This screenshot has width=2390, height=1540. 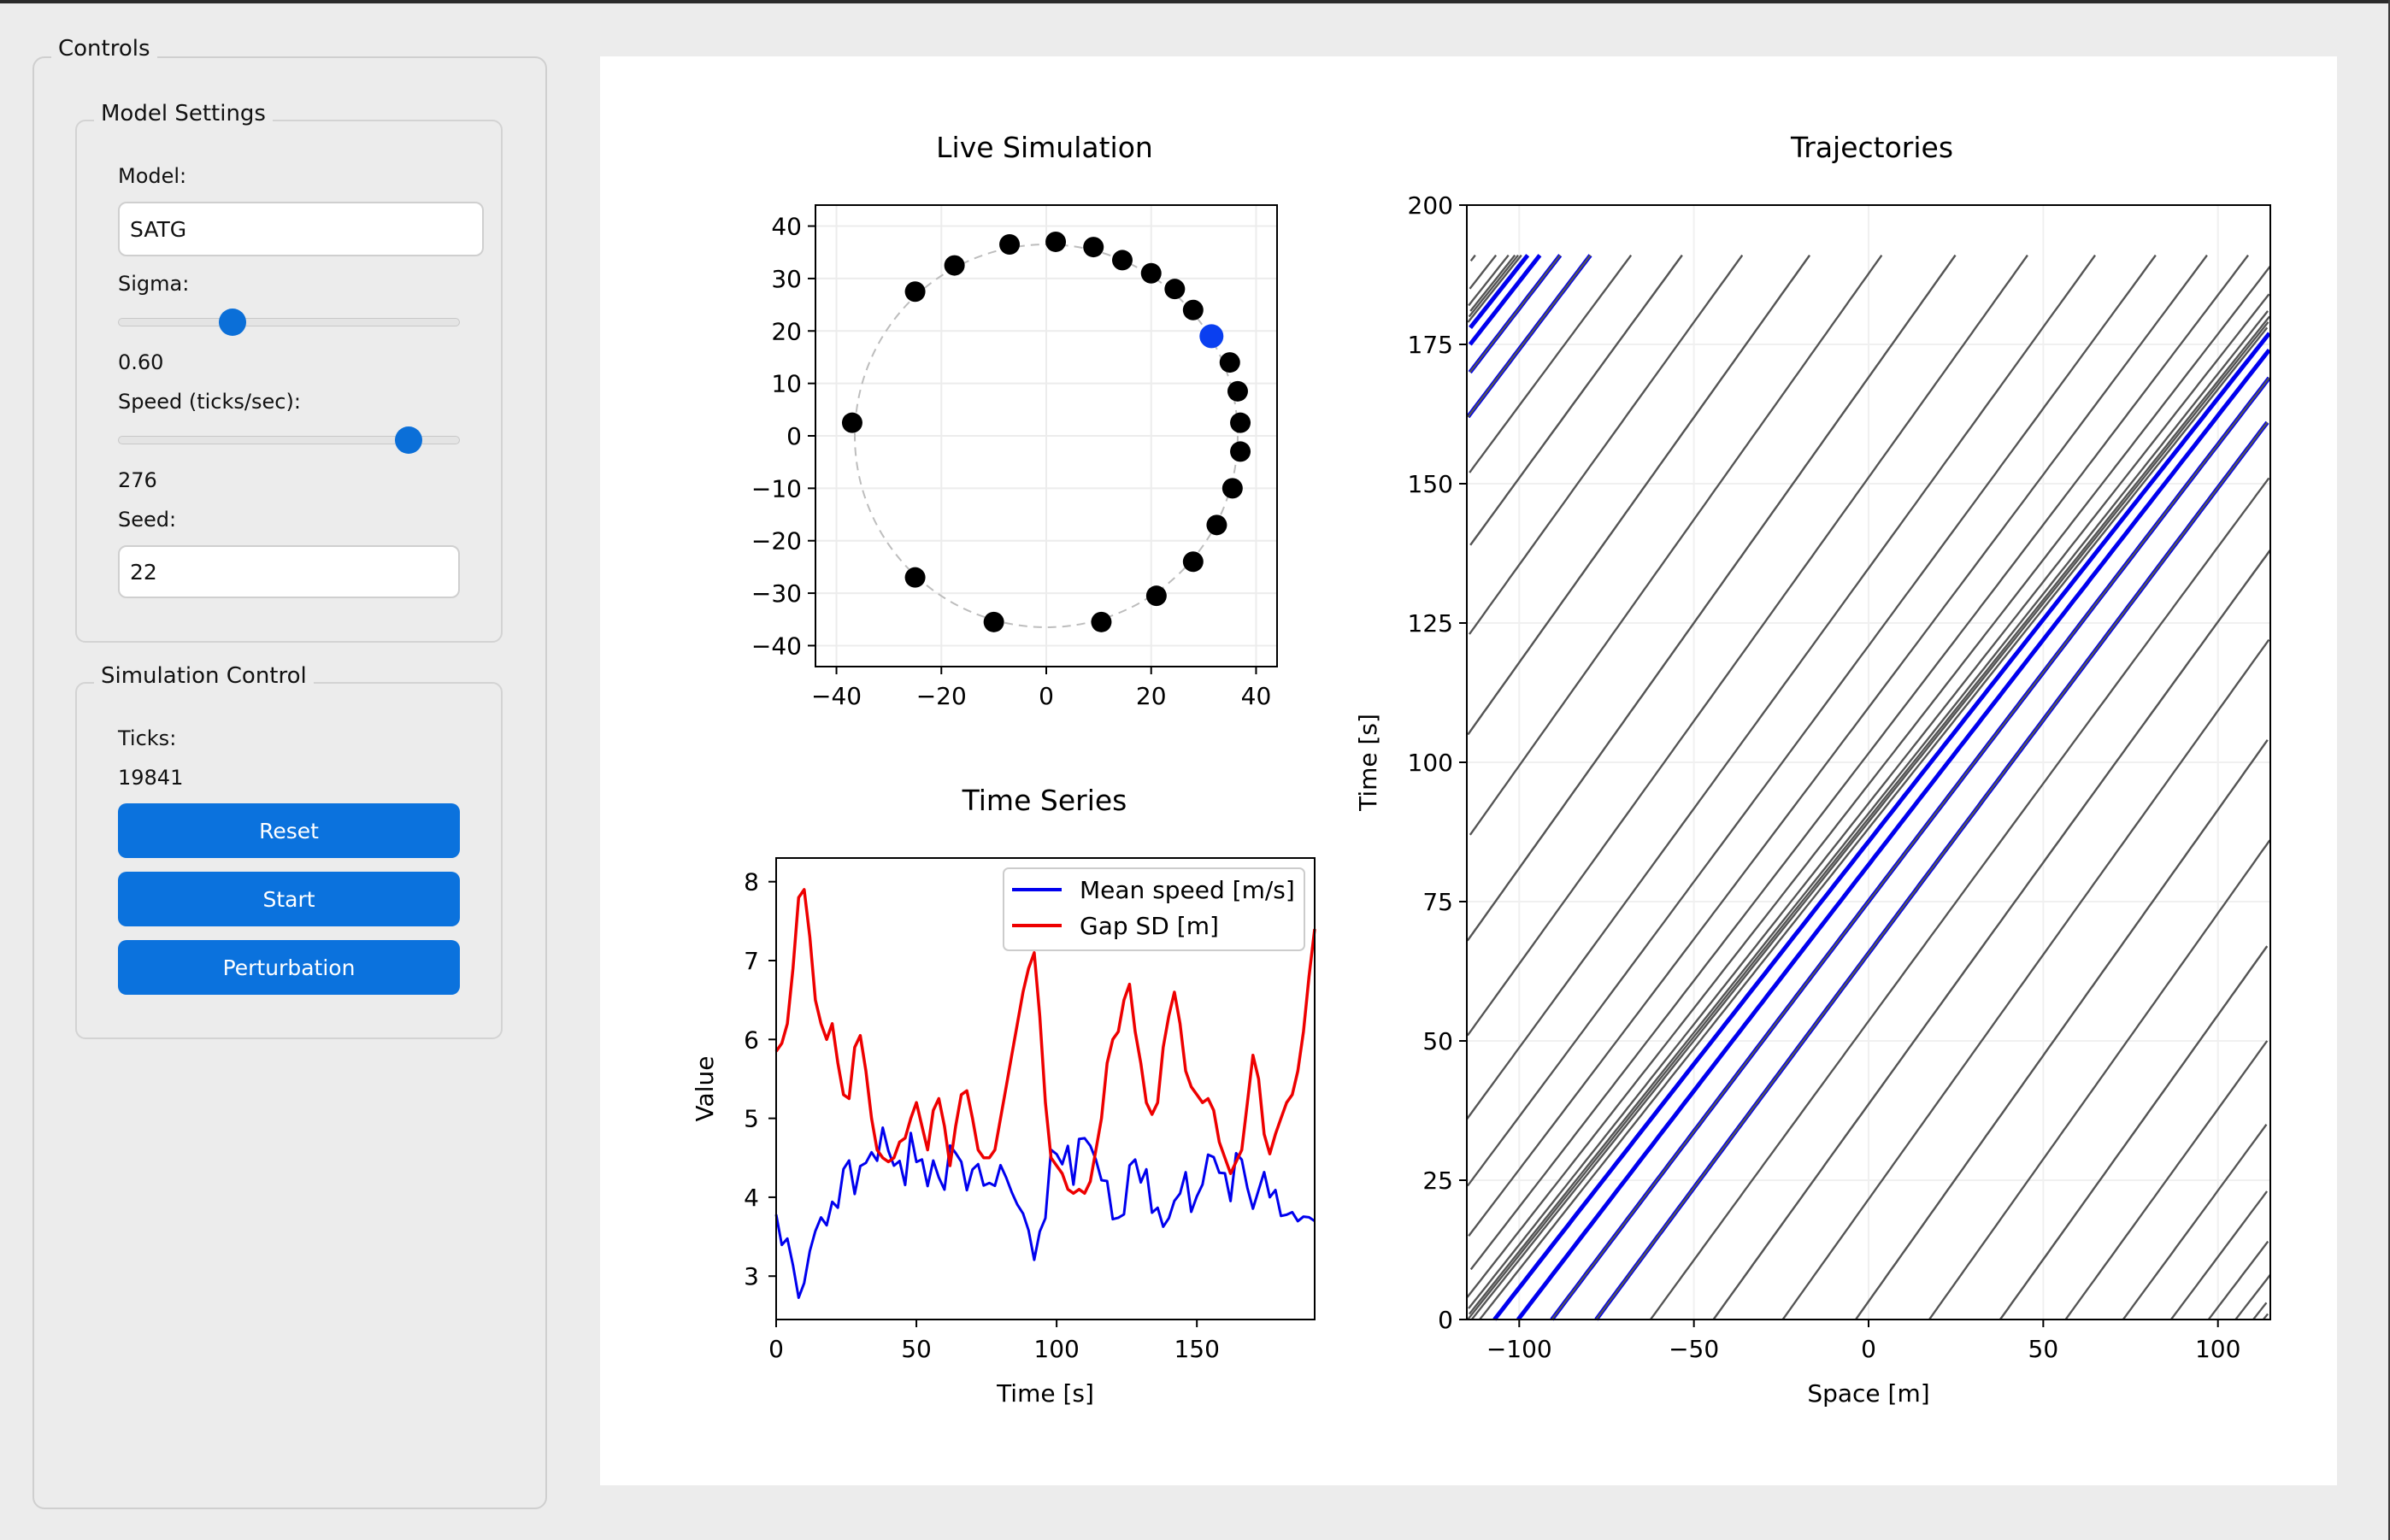 I want to click on ring-grid, so click(x=1046, y=436).